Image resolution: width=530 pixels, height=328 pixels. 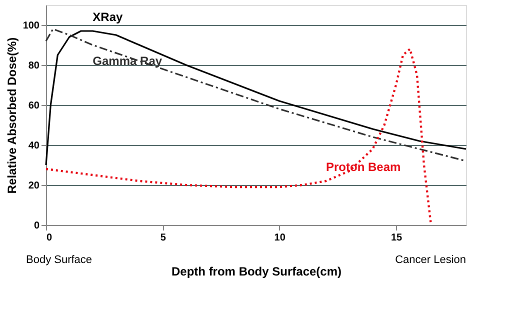 What do you see at coordinates (34, 106) in the screenshot?
I see `y-tick-label: 60` at bounding box center [34, 106].